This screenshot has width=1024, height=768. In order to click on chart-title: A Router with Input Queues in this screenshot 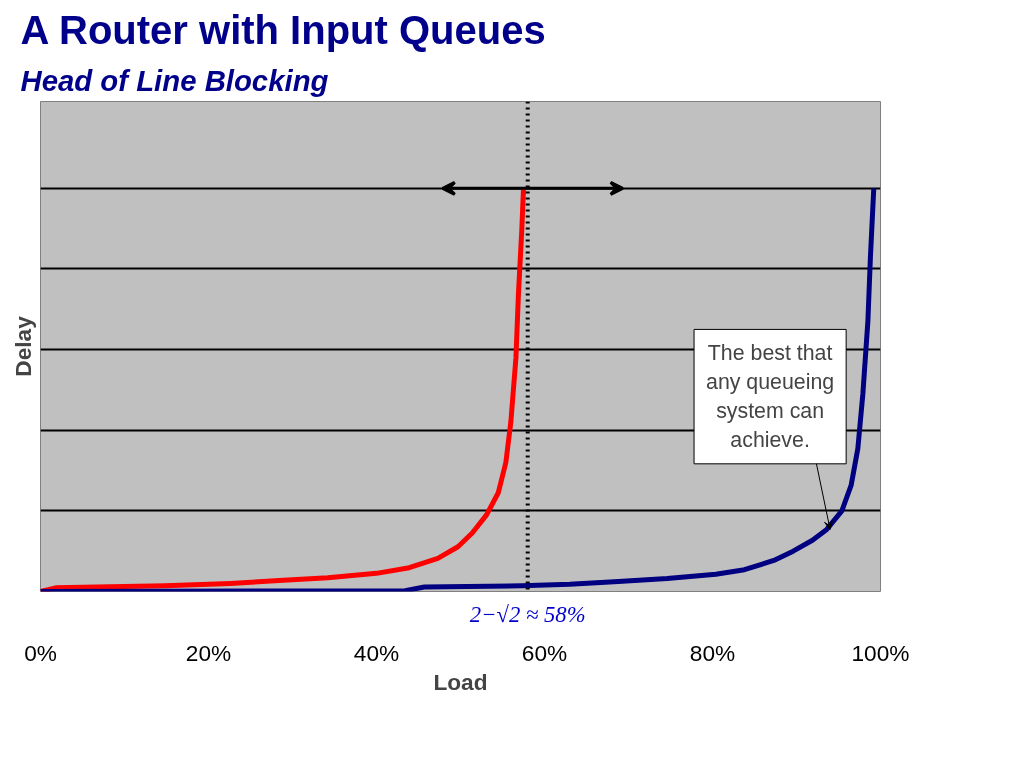, I will do `click(283, 29)`.